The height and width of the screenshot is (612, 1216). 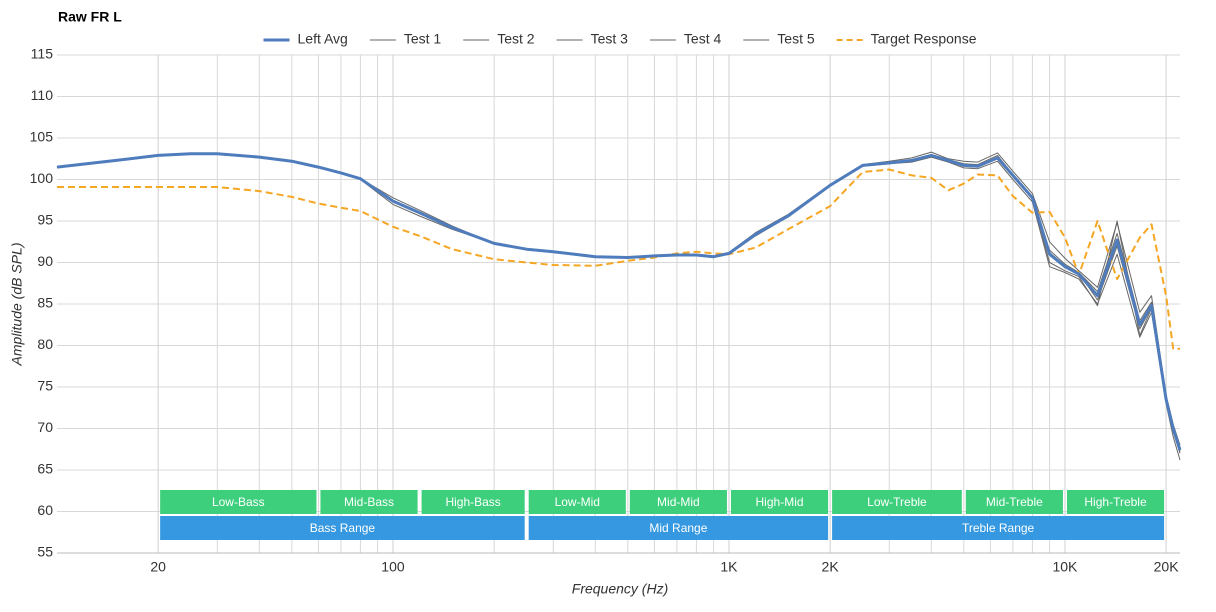 What do you see at coordinates (393, 567) in the screenshot?
I see `x-tick-label: 100` at bounding box center [393, 567].